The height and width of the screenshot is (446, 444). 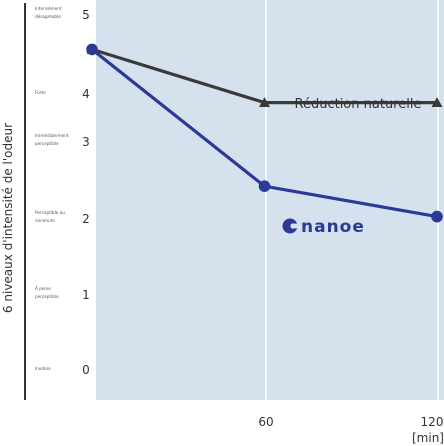 What do you see at coordinates (86, 142) in the screenshot?
I see `y-tick-3: 3` at bounding box center [86, 142].